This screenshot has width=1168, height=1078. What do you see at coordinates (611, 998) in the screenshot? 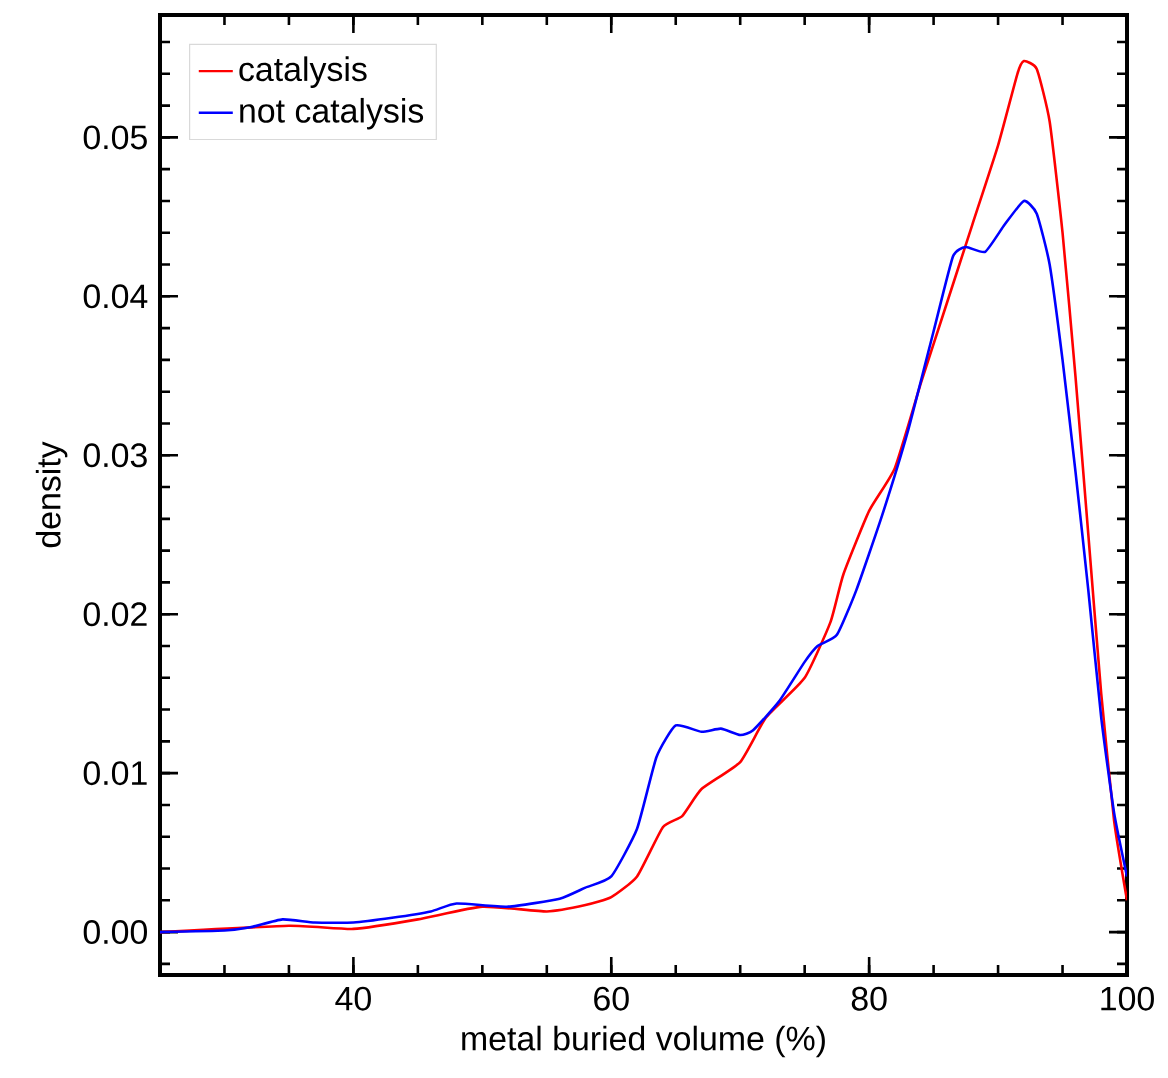
I see `x-tick-label: 60` at bounding box center [611, 998].